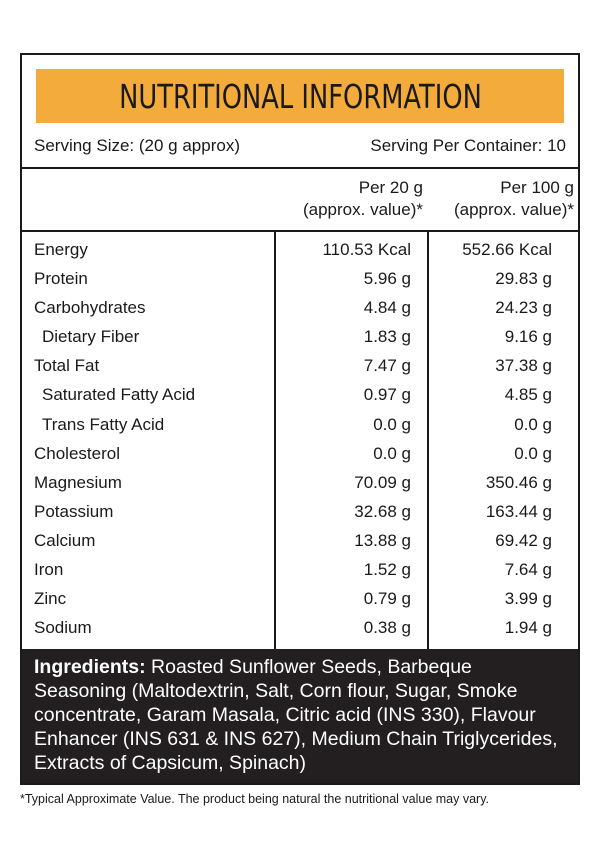 This screenshot has height=866, width=600. I want to click on nutrient-row: Protein 5.96 g 29.83 g, so click(300, 278).